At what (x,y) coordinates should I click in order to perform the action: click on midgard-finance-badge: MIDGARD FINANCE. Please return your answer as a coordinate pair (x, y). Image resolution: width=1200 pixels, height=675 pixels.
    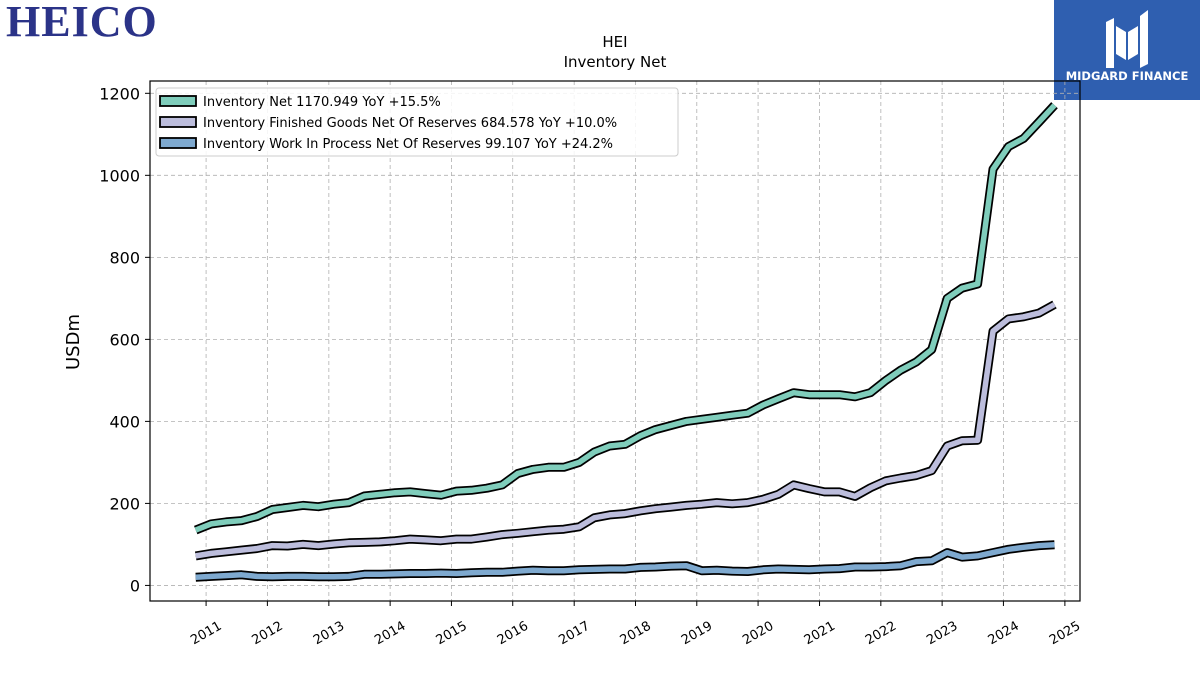
    Looking at the image, I should click on (1127, 50).